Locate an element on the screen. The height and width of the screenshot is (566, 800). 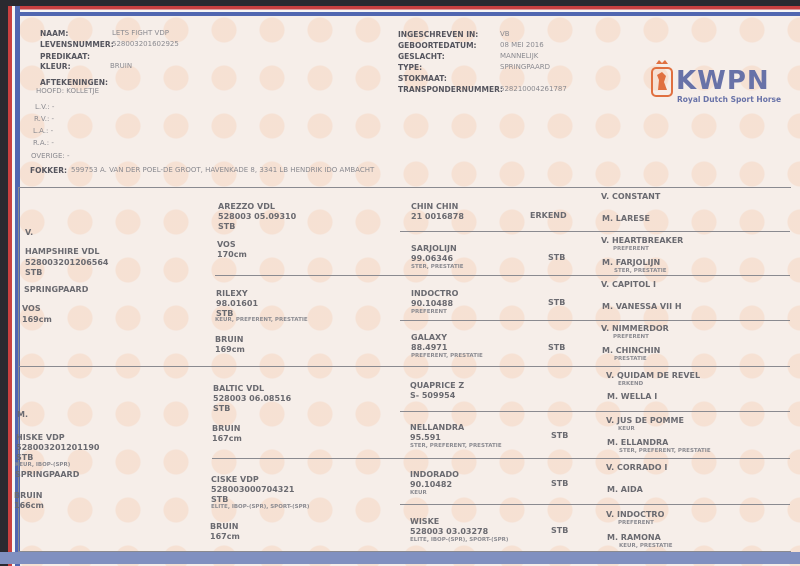
ggp-name: SARJOLIJN is located at coordinates (434, 248).